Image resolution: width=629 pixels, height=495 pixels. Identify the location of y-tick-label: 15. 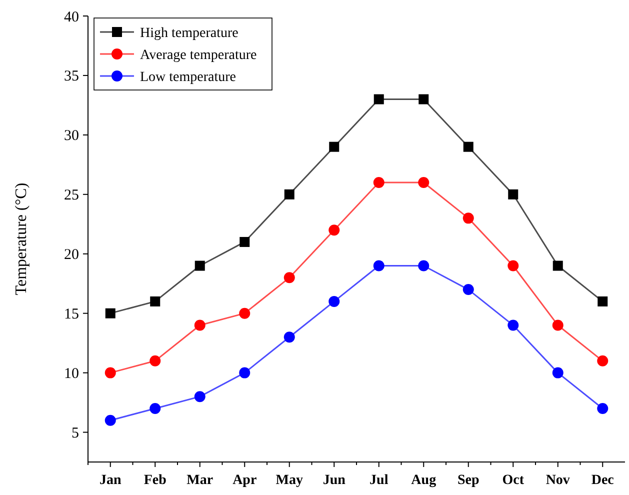
(71, 314).